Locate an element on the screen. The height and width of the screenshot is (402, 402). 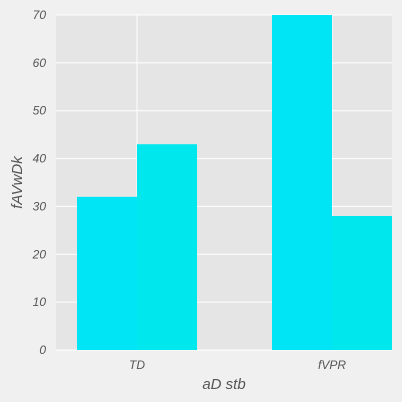
y-tick-label: 70 is located at coordinates (40, 15).